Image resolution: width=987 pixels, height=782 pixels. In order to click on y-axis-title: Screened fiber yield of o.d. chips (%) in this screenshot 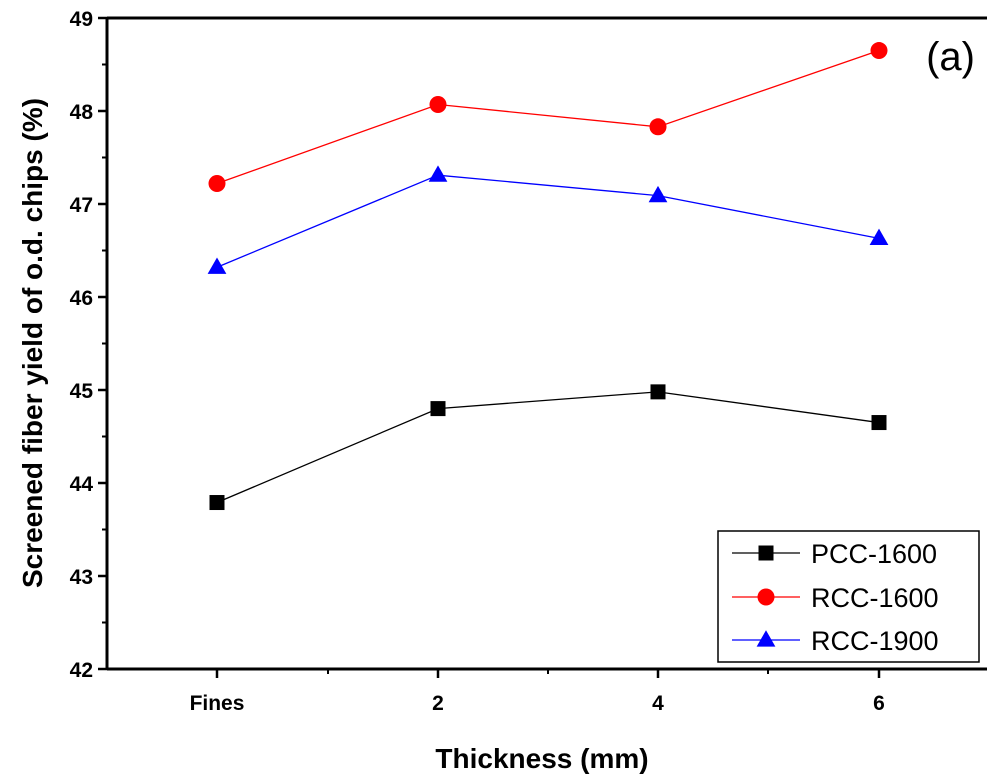, I will do `click(32, 343)`.